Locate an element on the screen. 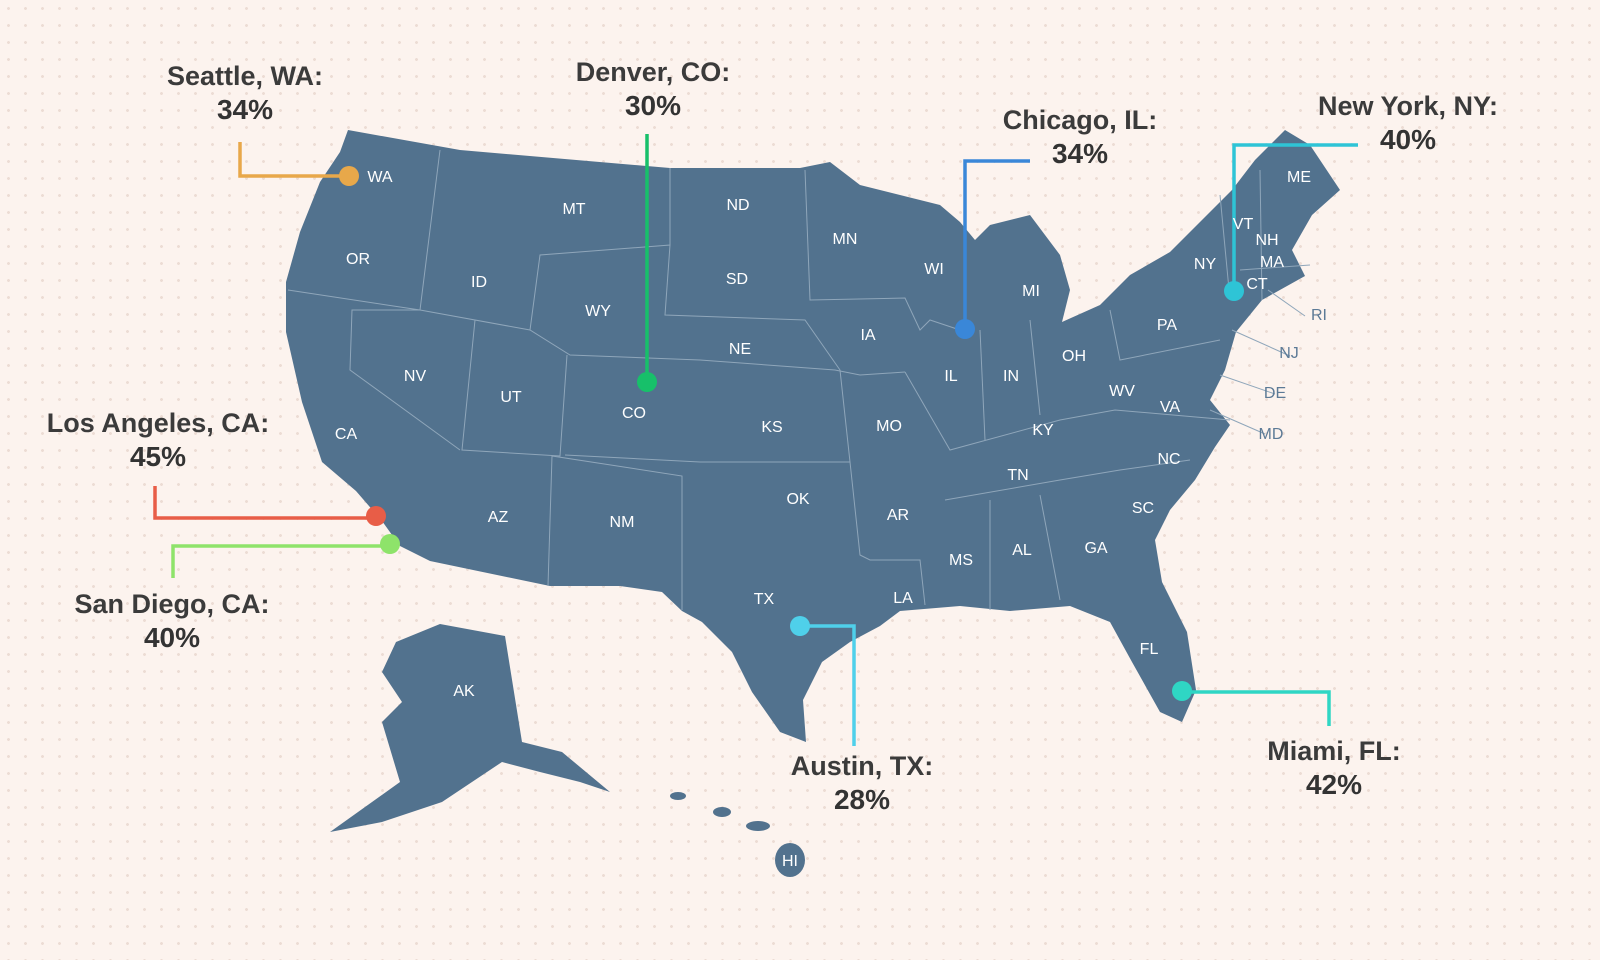  state-label-vt: VT is located at coordinates (1243, 224).